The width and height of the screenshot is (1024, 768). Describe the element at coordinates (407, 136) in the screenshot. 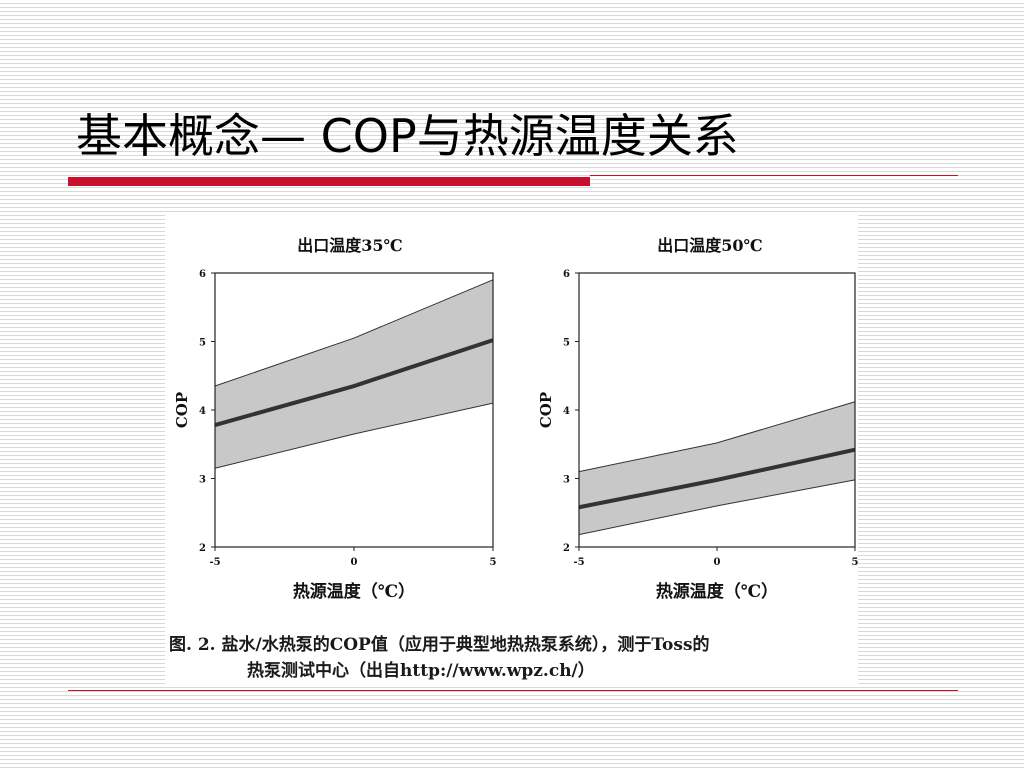

I see `slide-title: 基本概念— COP与热源温度关系` at that location.